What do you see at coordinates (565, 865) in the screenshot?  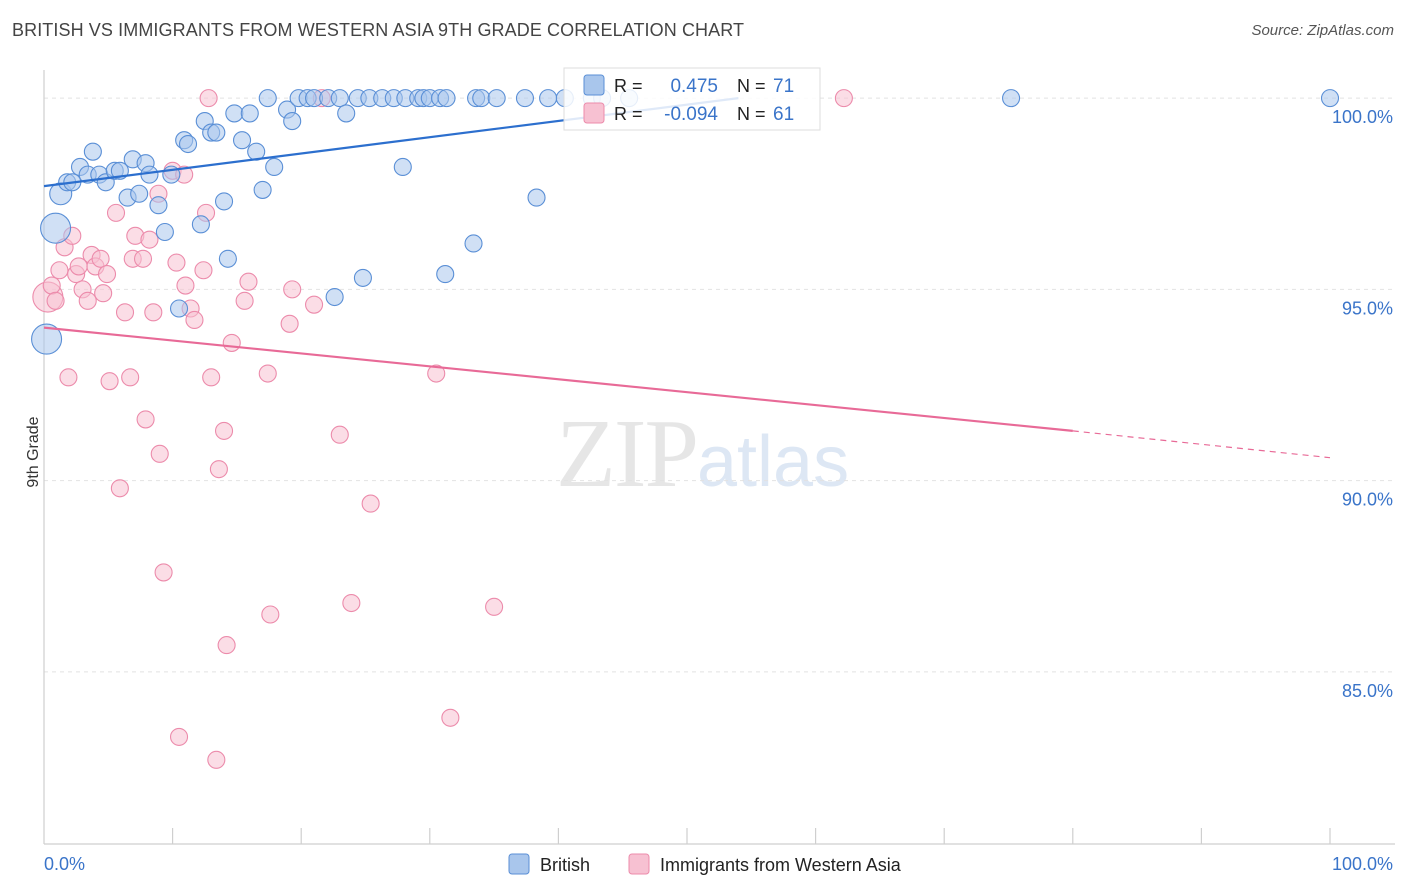 I see `bottom-legend-label-british: British` at bounding box center [565, 865].